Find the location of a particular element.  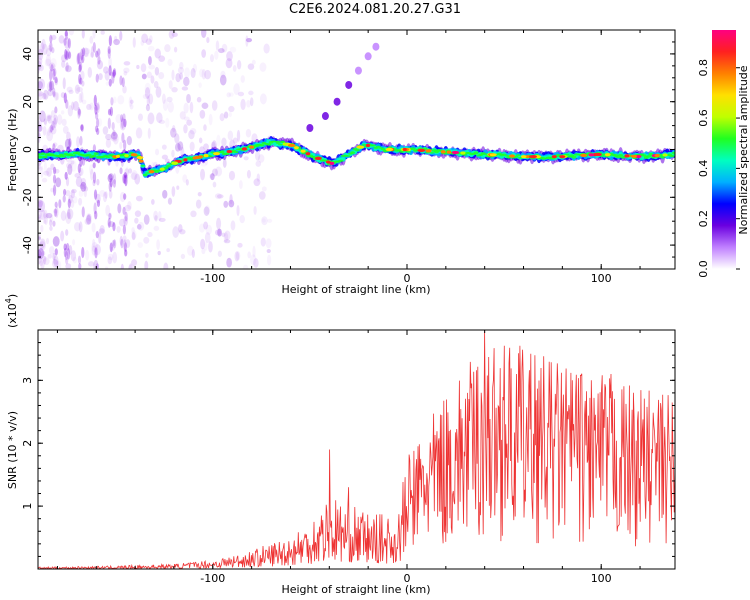

spectrogram-x-axis-label: Height of straight line (km) is located at coordinates (355, 289).